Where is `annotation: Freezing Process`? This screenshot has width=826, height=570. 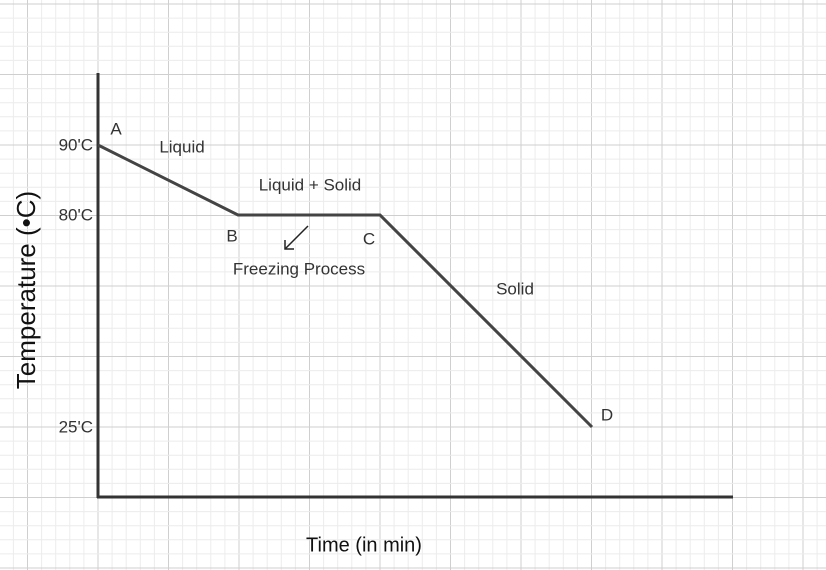
annotation: Freezing Process is located at coordinates (299, 268).